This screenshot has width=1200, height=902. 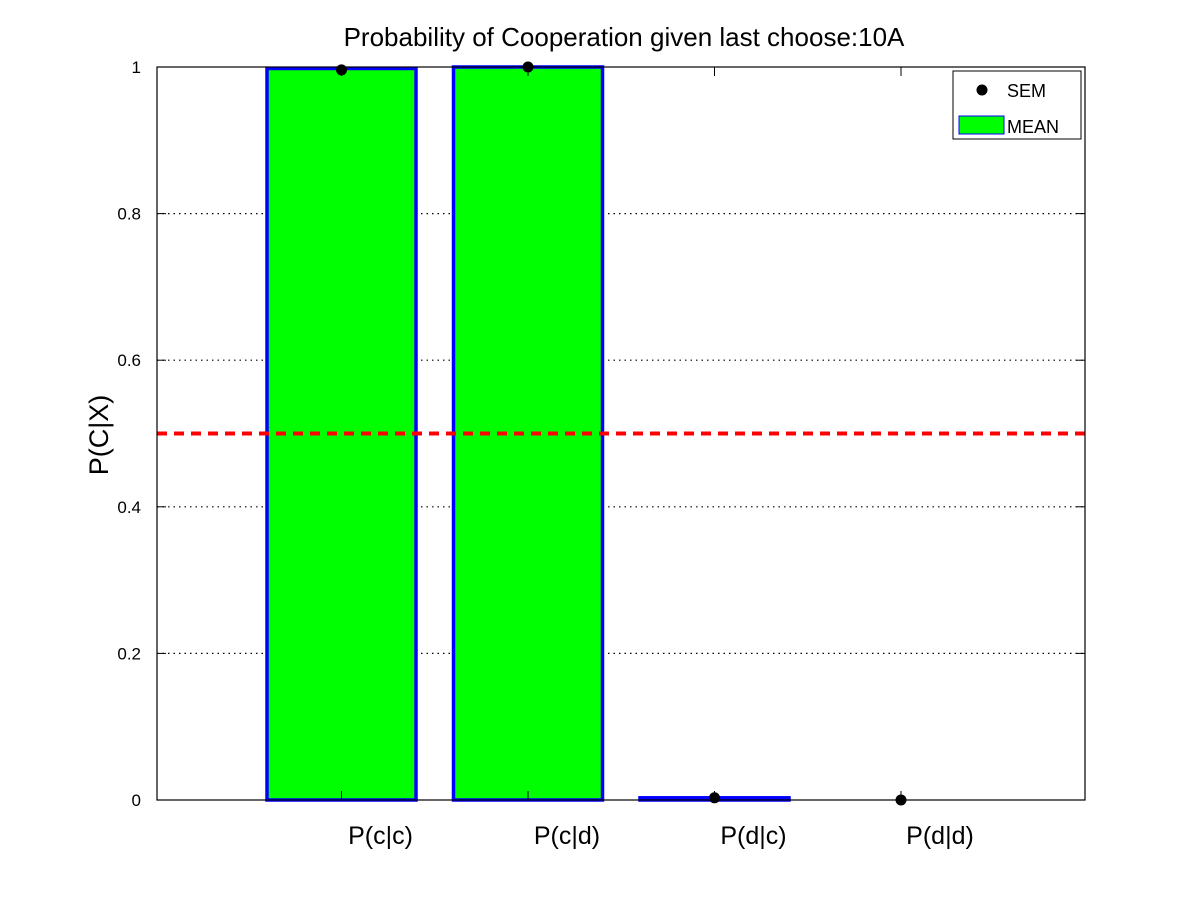 I want to click on x-category-label: P(d|d), so click(x=940, y=836).